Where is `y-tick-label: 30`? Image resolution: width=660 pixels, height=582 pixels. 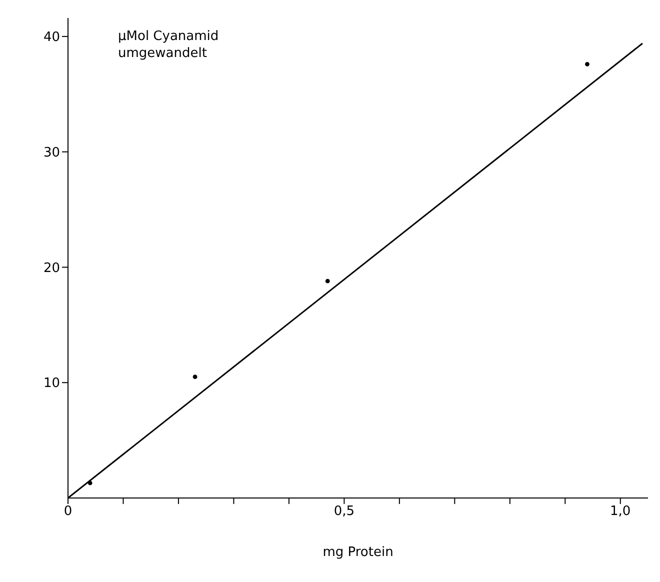 y-tick-label: 30 is located at coordinates (51, 152).